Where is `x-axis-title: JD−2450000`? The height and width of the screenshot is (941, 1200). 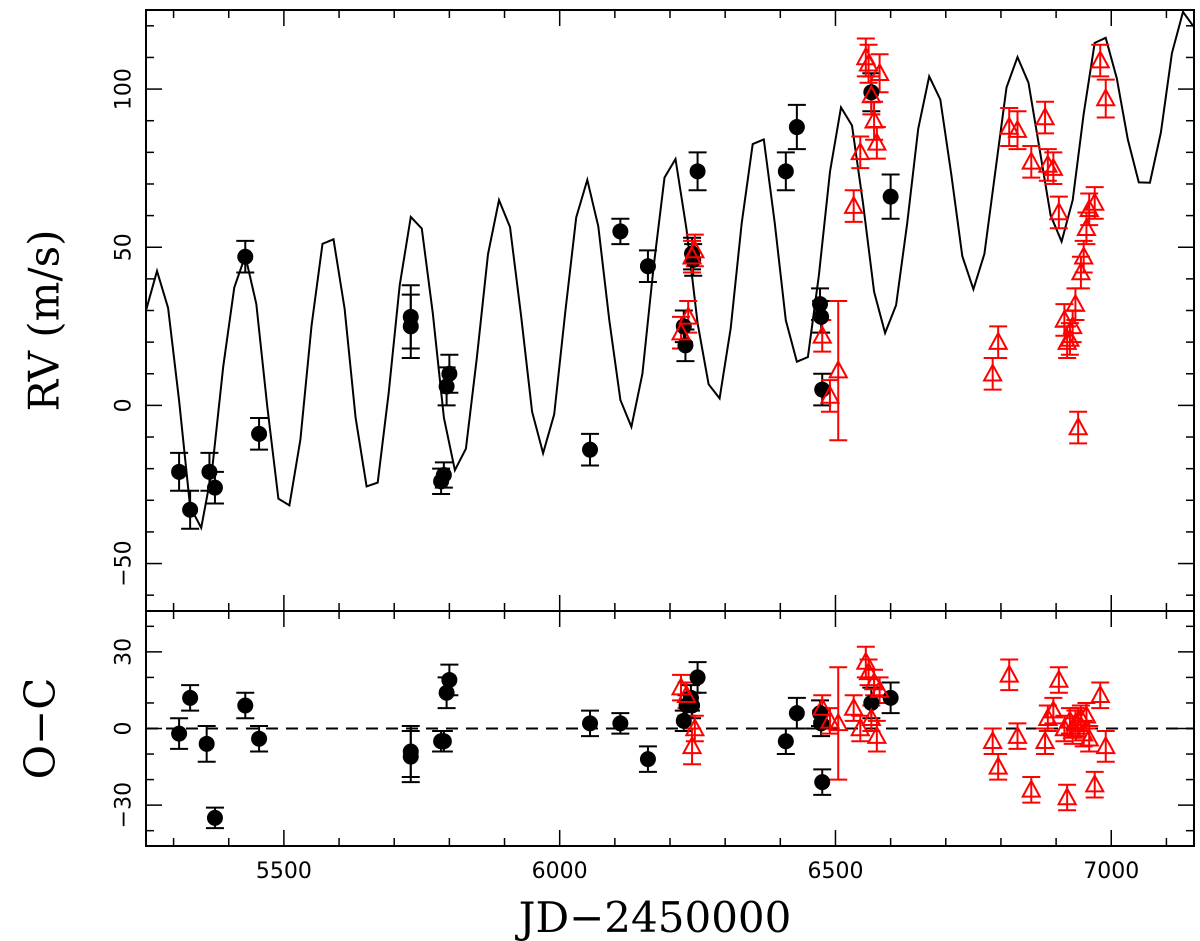
x-axis-title: JD−2450000 is located at coordinates (653, 917).